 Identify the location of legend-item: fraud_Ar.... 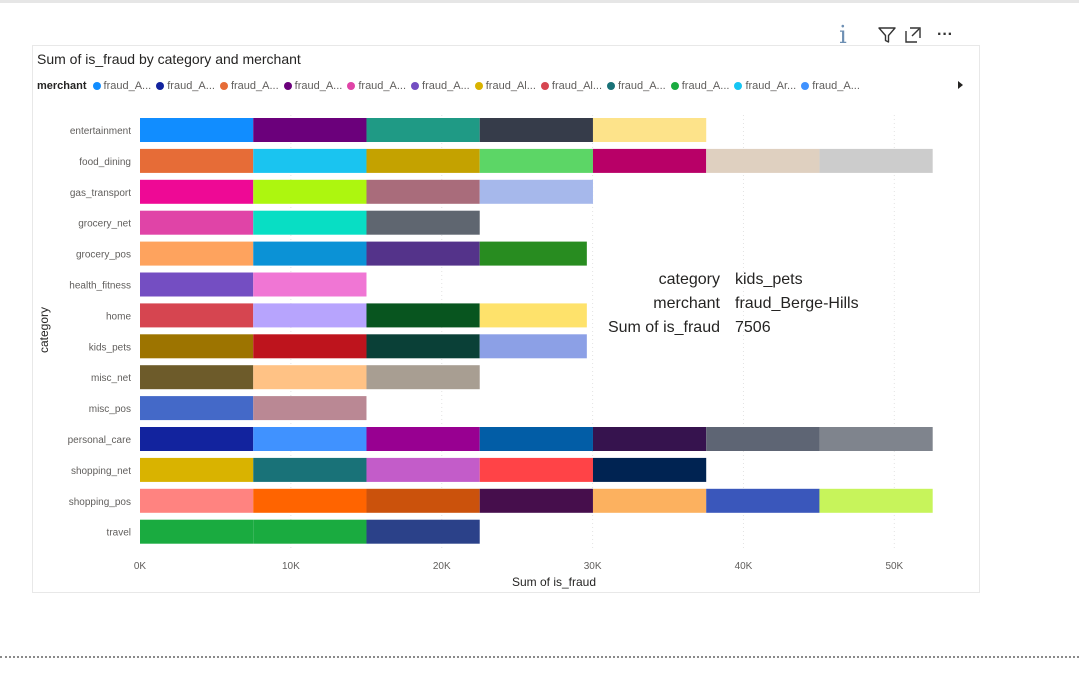
(765, 86).